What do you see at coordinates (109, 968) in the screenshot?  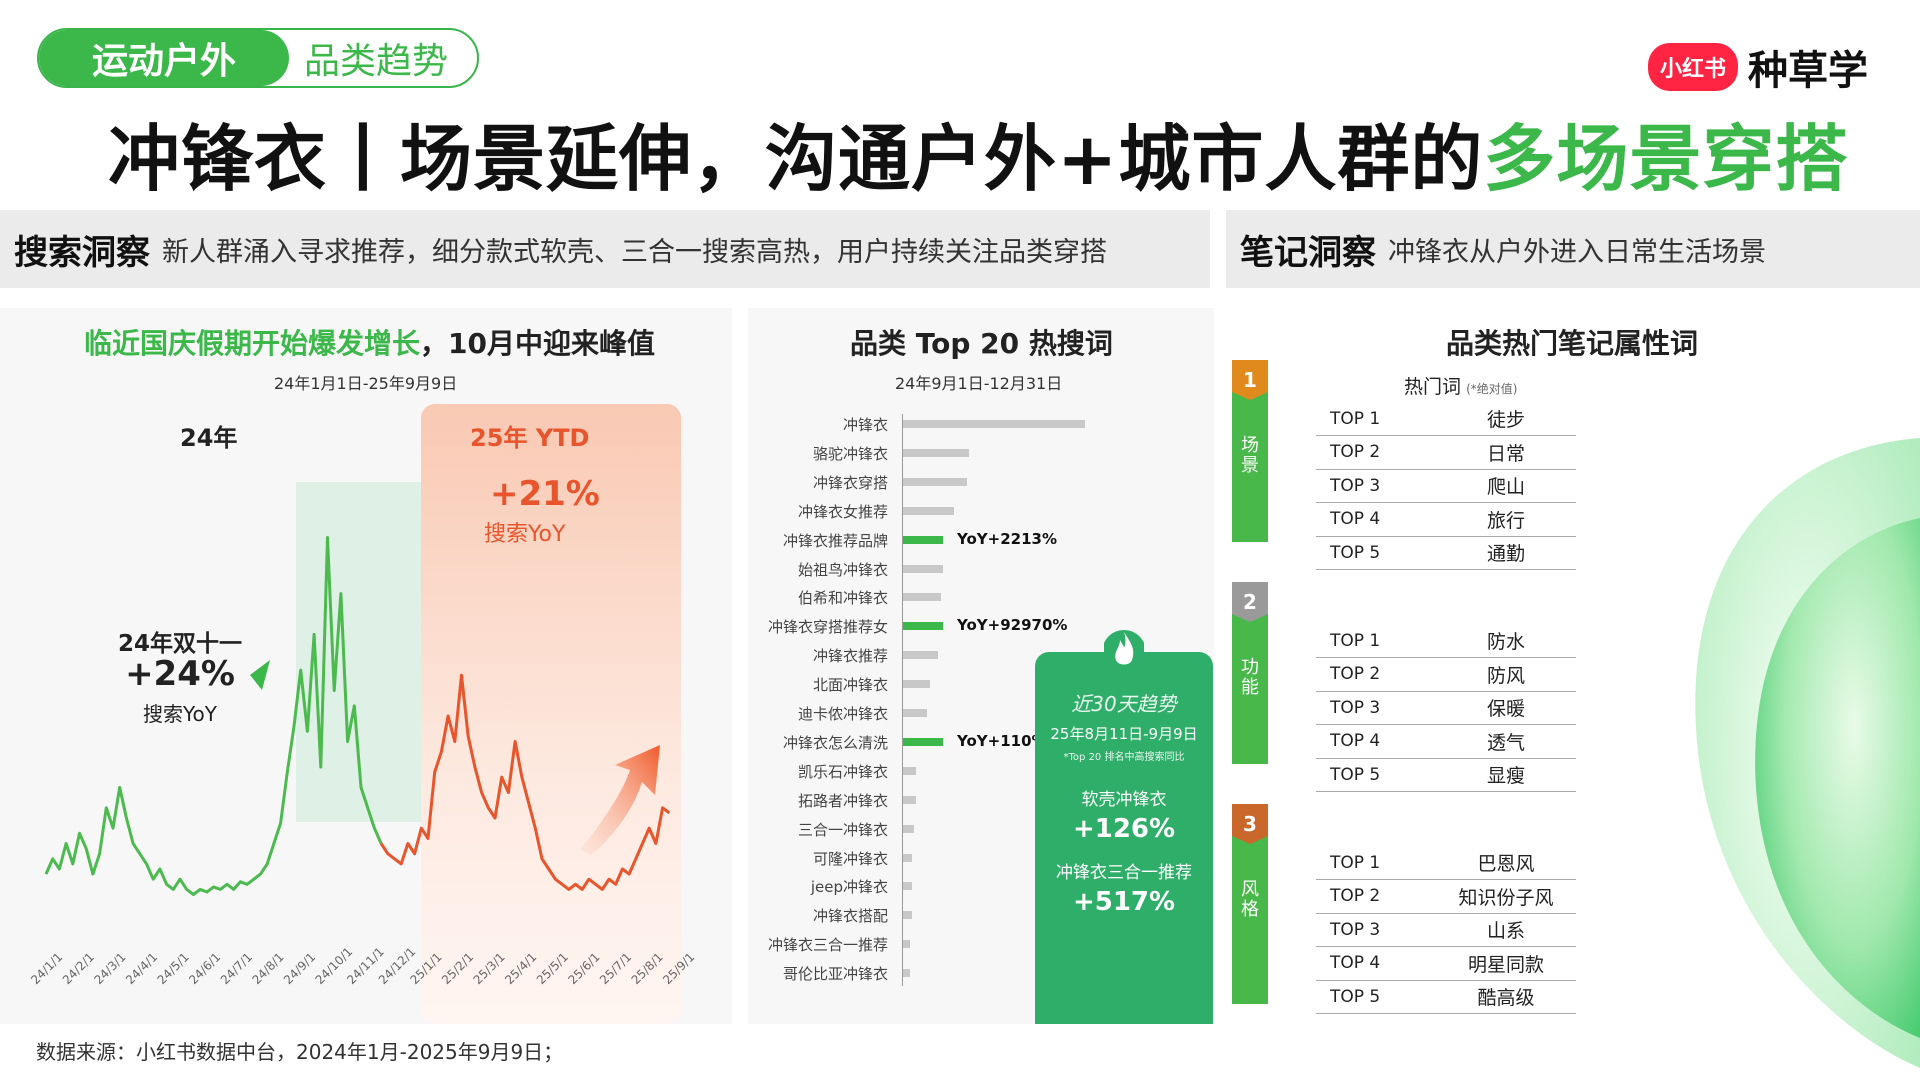 I see `x-tick-label: 24/3/1` at bounding box center [109, 968].